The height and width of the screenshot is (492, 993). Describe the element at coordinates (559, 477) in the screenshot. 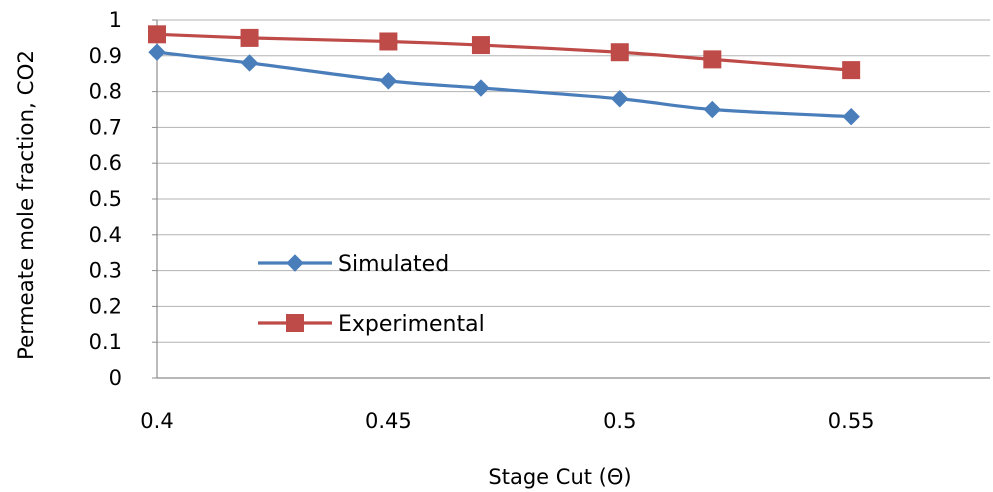

I see `x-axis-title: Stage Cut (Θ)` at that location.